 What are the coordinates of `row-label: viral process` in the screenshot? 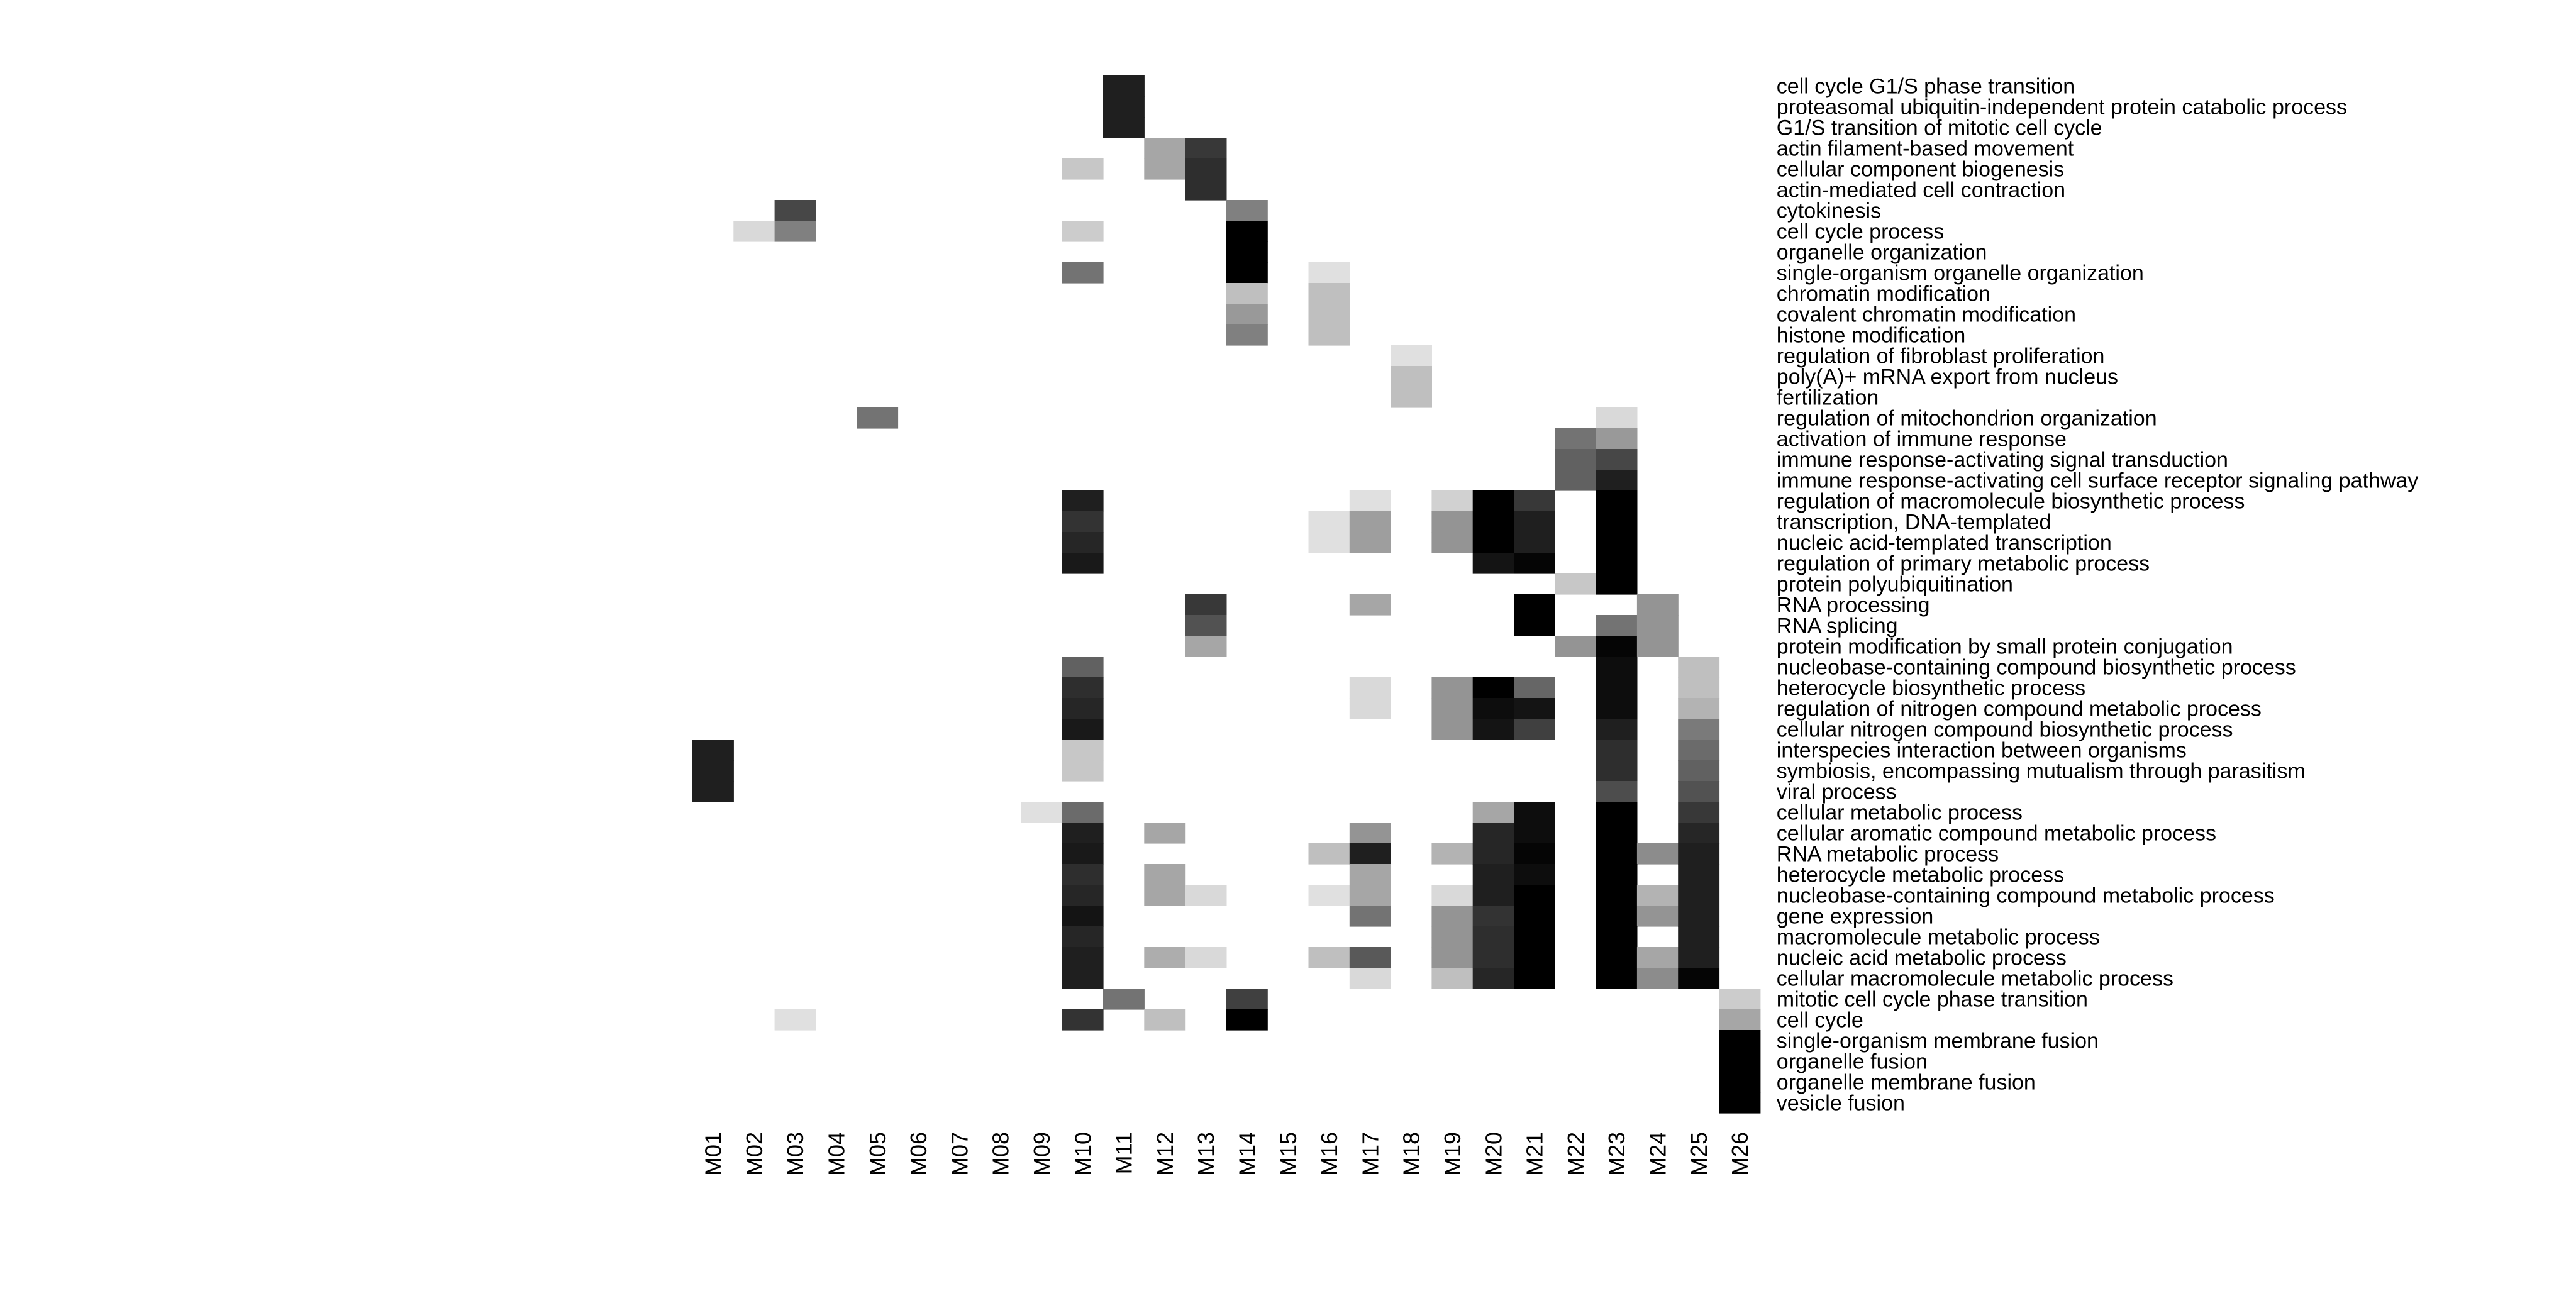 It's located at (1837, 792).